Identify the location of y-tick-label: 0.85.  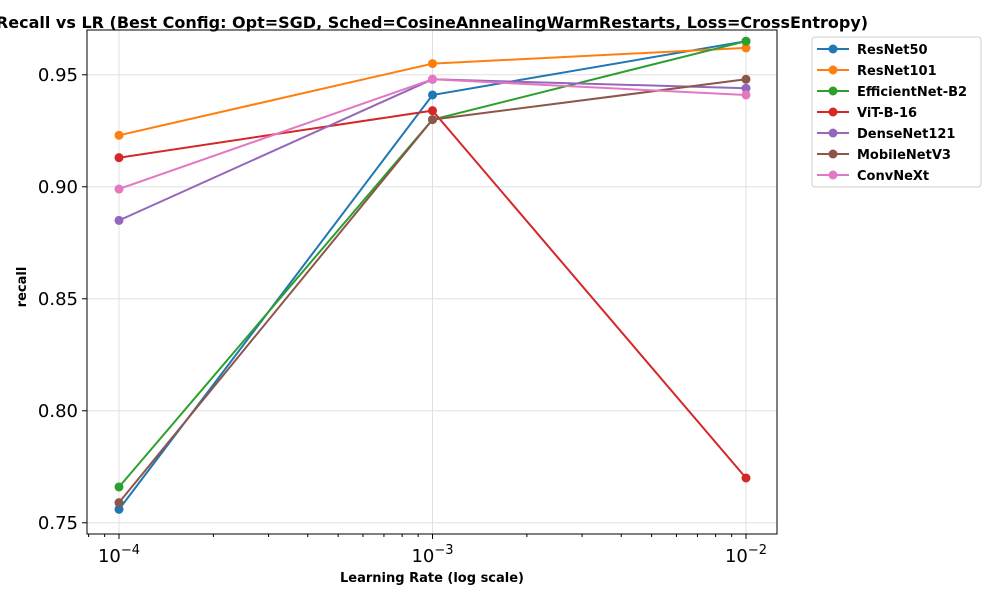
(58, 299).